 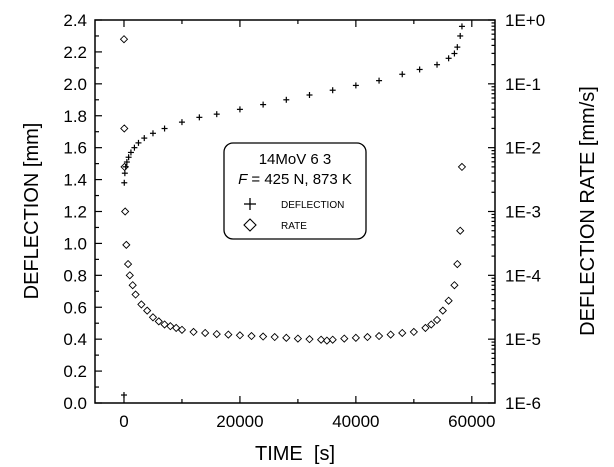 What do you see at coordinates (523, 148) in the screenshot?
I see `y-right-tick-label: 1E-2` at bounding box center [523, 148].